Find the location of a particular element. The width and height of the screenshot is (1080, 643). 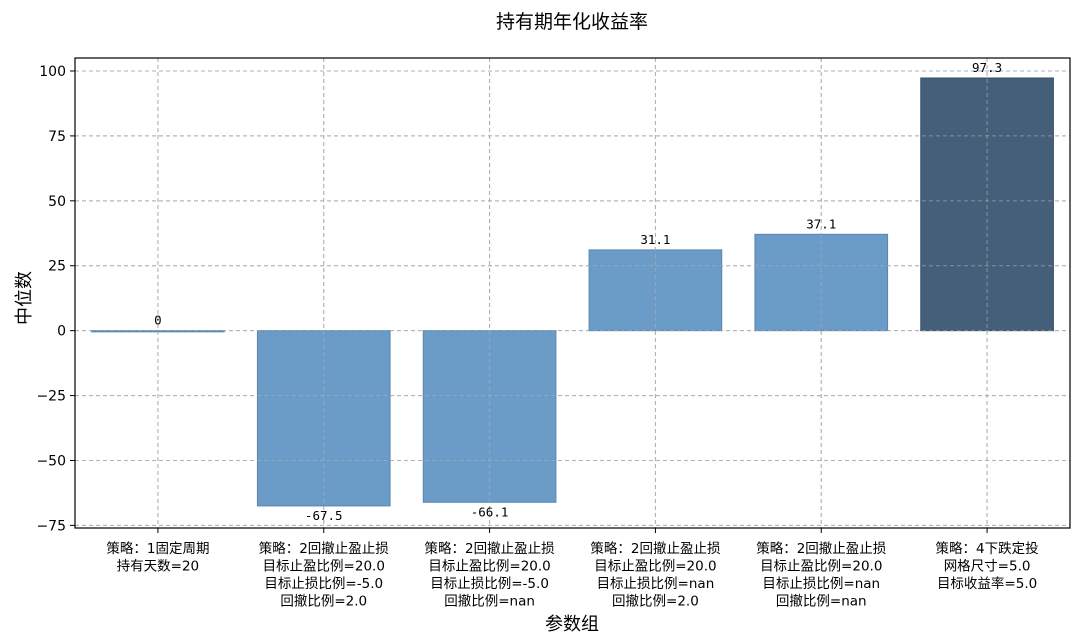

x-axis-label: 参数组 is located at coordinates (572, 624).